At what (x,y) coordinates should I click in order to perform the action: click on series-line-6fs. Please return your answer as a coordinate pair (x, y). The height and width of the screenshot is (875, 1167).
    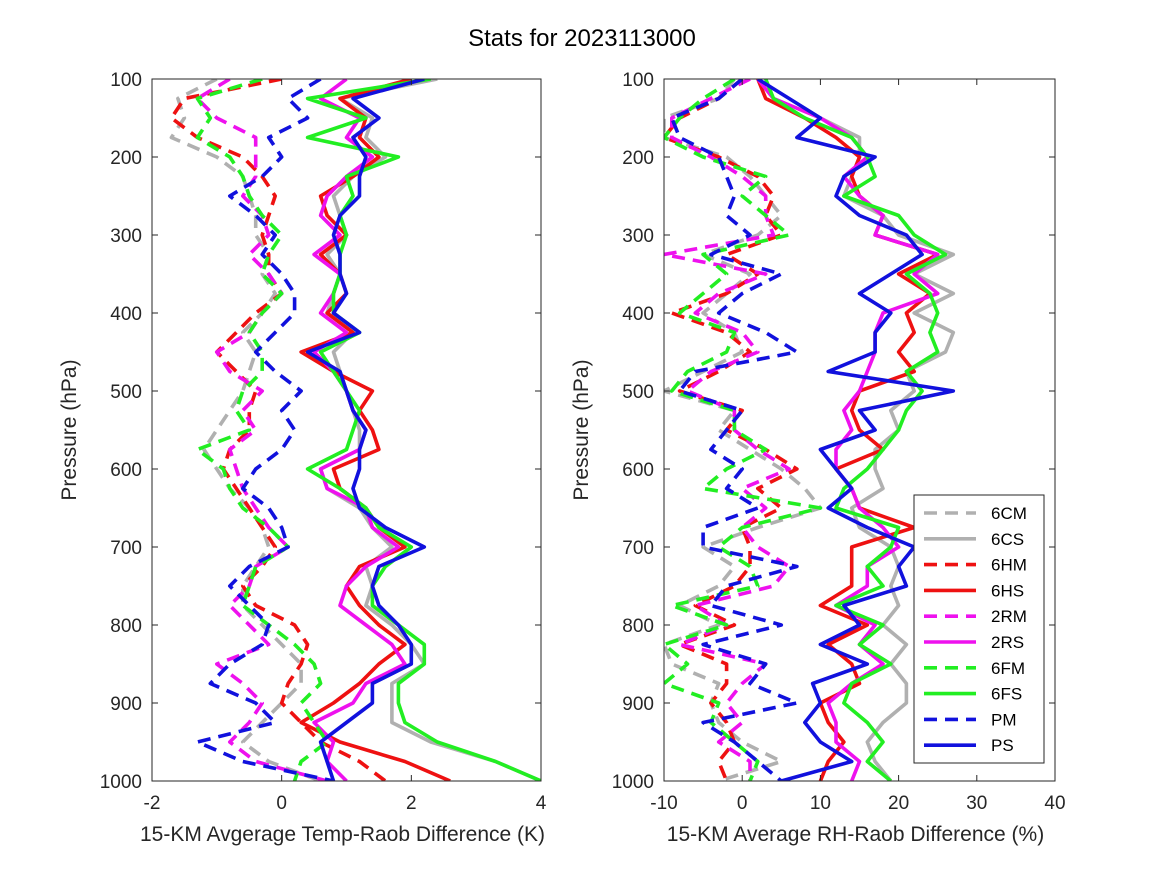
    Looking at the image, I should click on (856, 430).